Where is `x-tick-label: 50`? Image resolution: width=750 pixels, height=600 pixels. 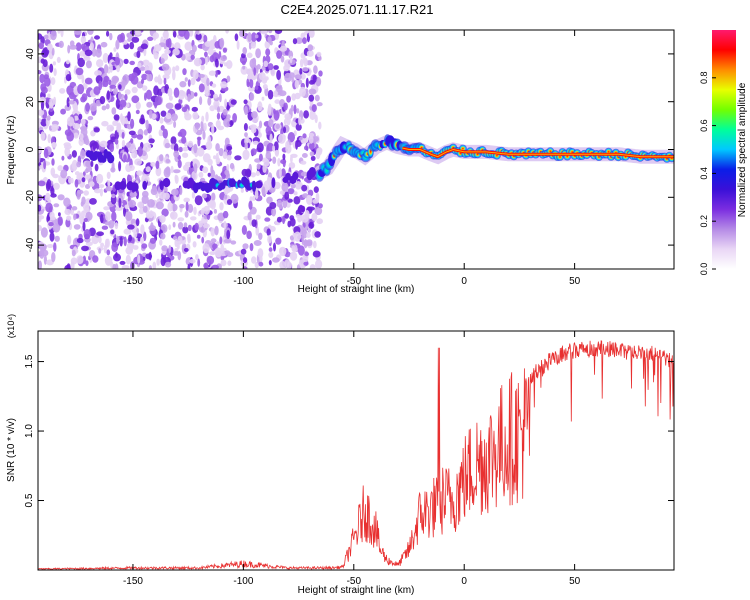 x-tick-label: 50 is located at coordinates (575, 581).